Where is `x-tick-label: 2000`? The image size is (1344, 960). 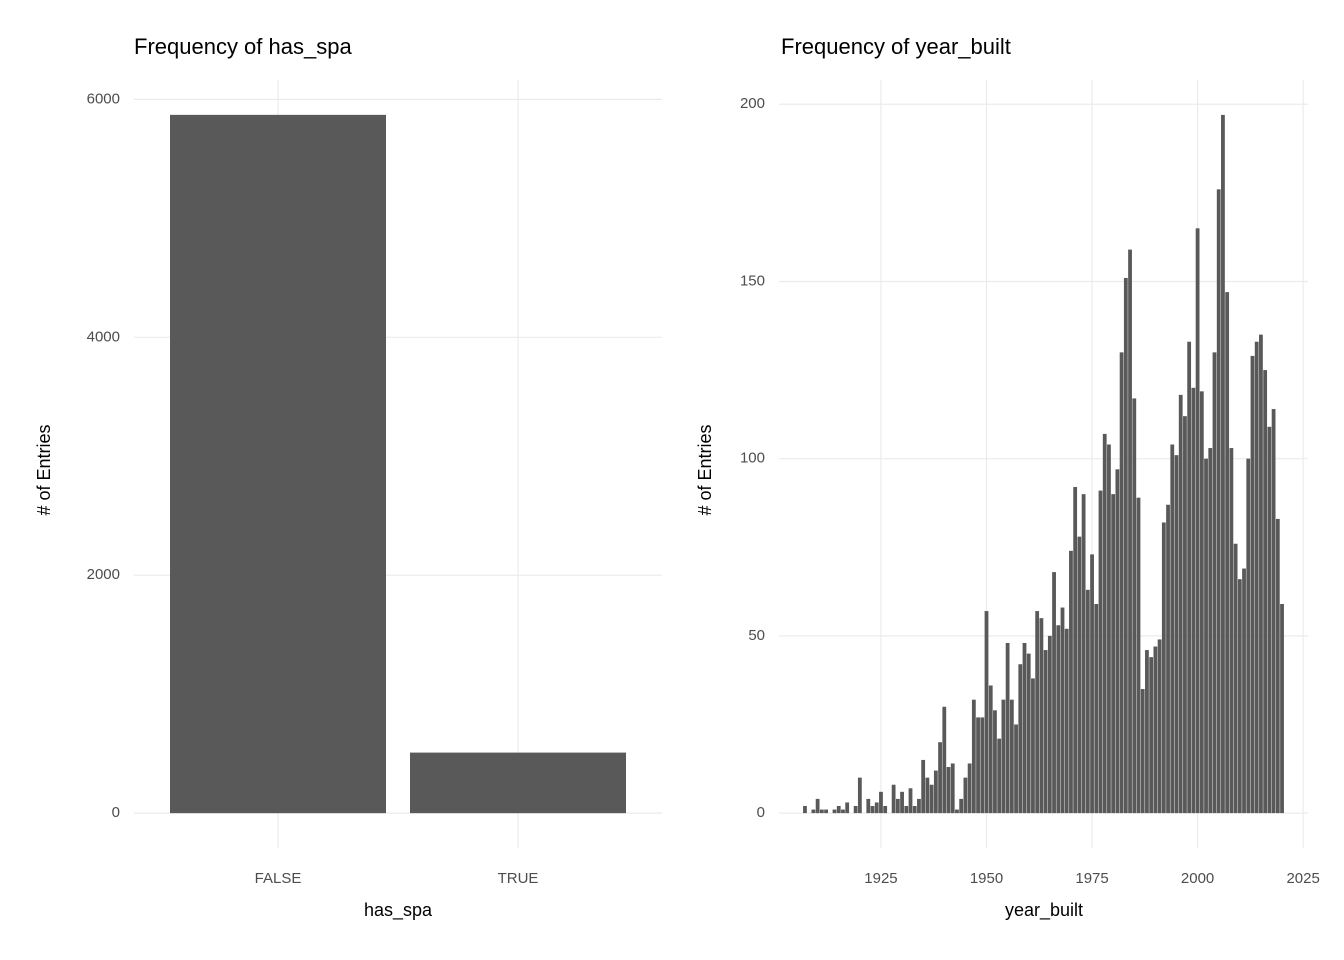 x-tick-label: 2000 is located at coordinates (1197, 878).